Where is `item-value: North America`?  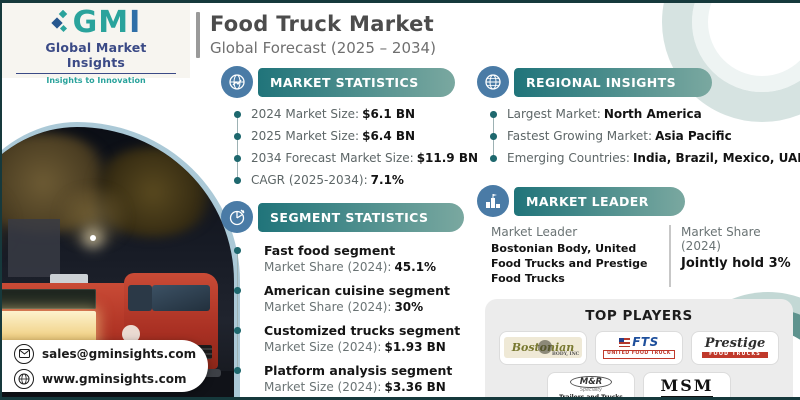
item-value: North America is located at coordinates (652, 114).